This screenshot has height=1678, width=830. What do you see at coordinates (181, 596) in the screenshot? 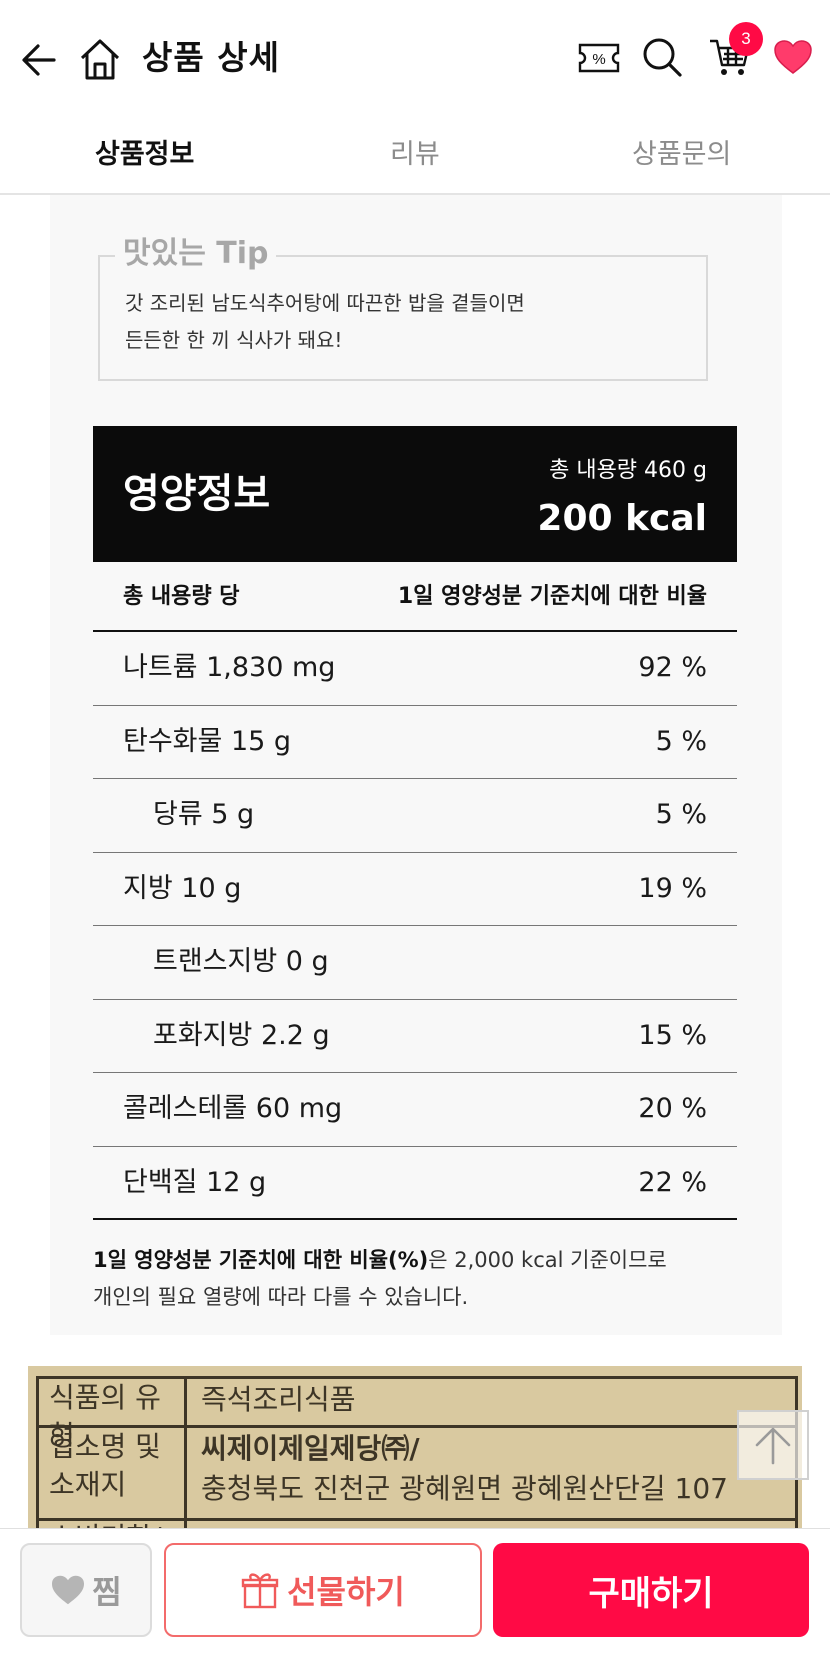
I see `column-per-total: 총 내용량 당` at bounding box center [181, 596].